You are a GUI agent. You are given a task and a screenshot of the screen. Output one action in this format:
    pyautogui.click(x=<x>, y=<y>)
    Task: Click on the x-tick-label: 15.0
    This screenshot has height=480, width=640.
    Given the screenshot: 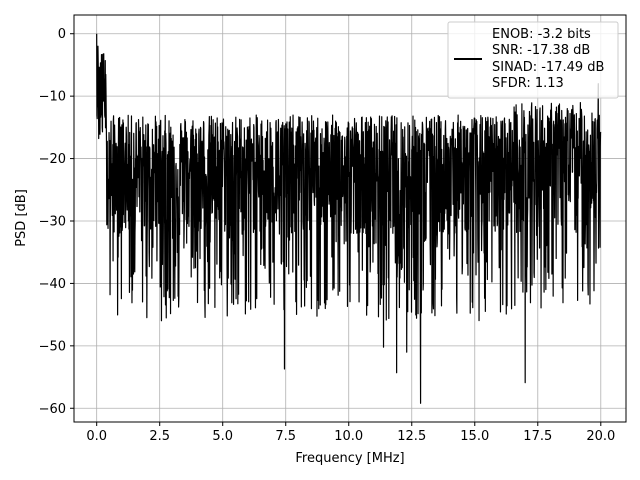 What is the action you would take?
    pyautogui.click(x=474, y=436)
    